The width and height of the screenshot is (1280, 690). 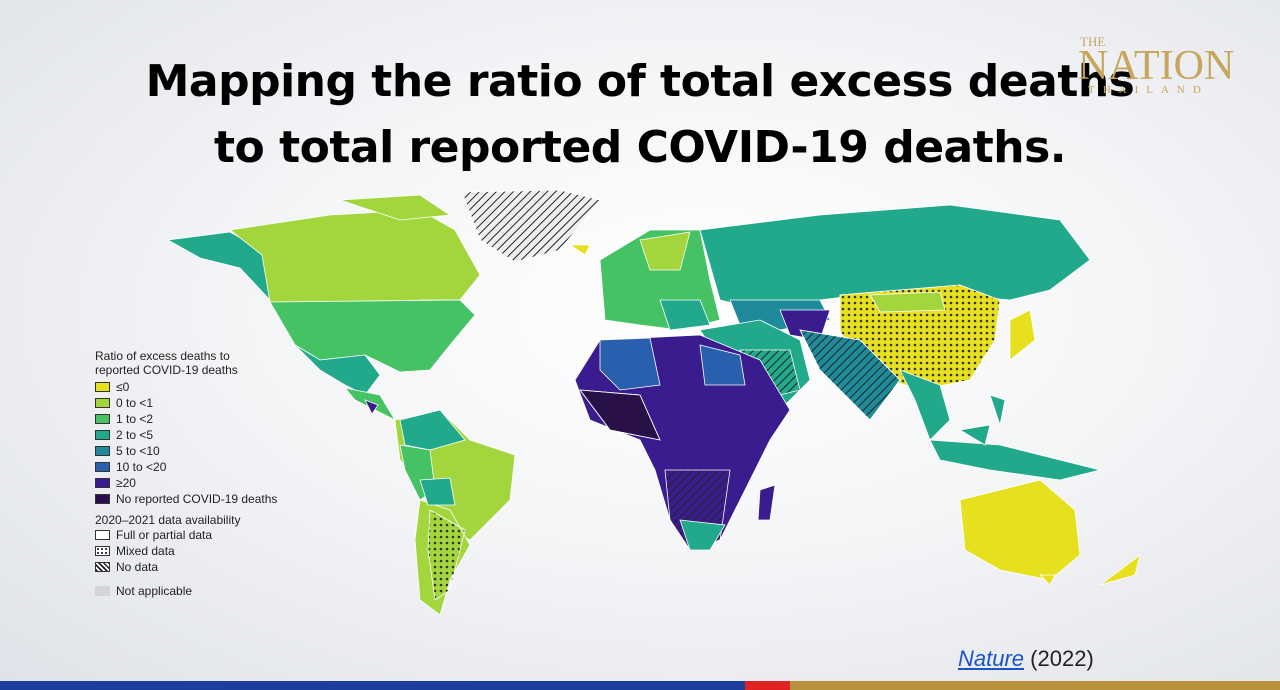 What do you see at coordinates (186, 435) in the screenshot?
I see `legend-item: 2 to <5` at bounding box center [186, 435].